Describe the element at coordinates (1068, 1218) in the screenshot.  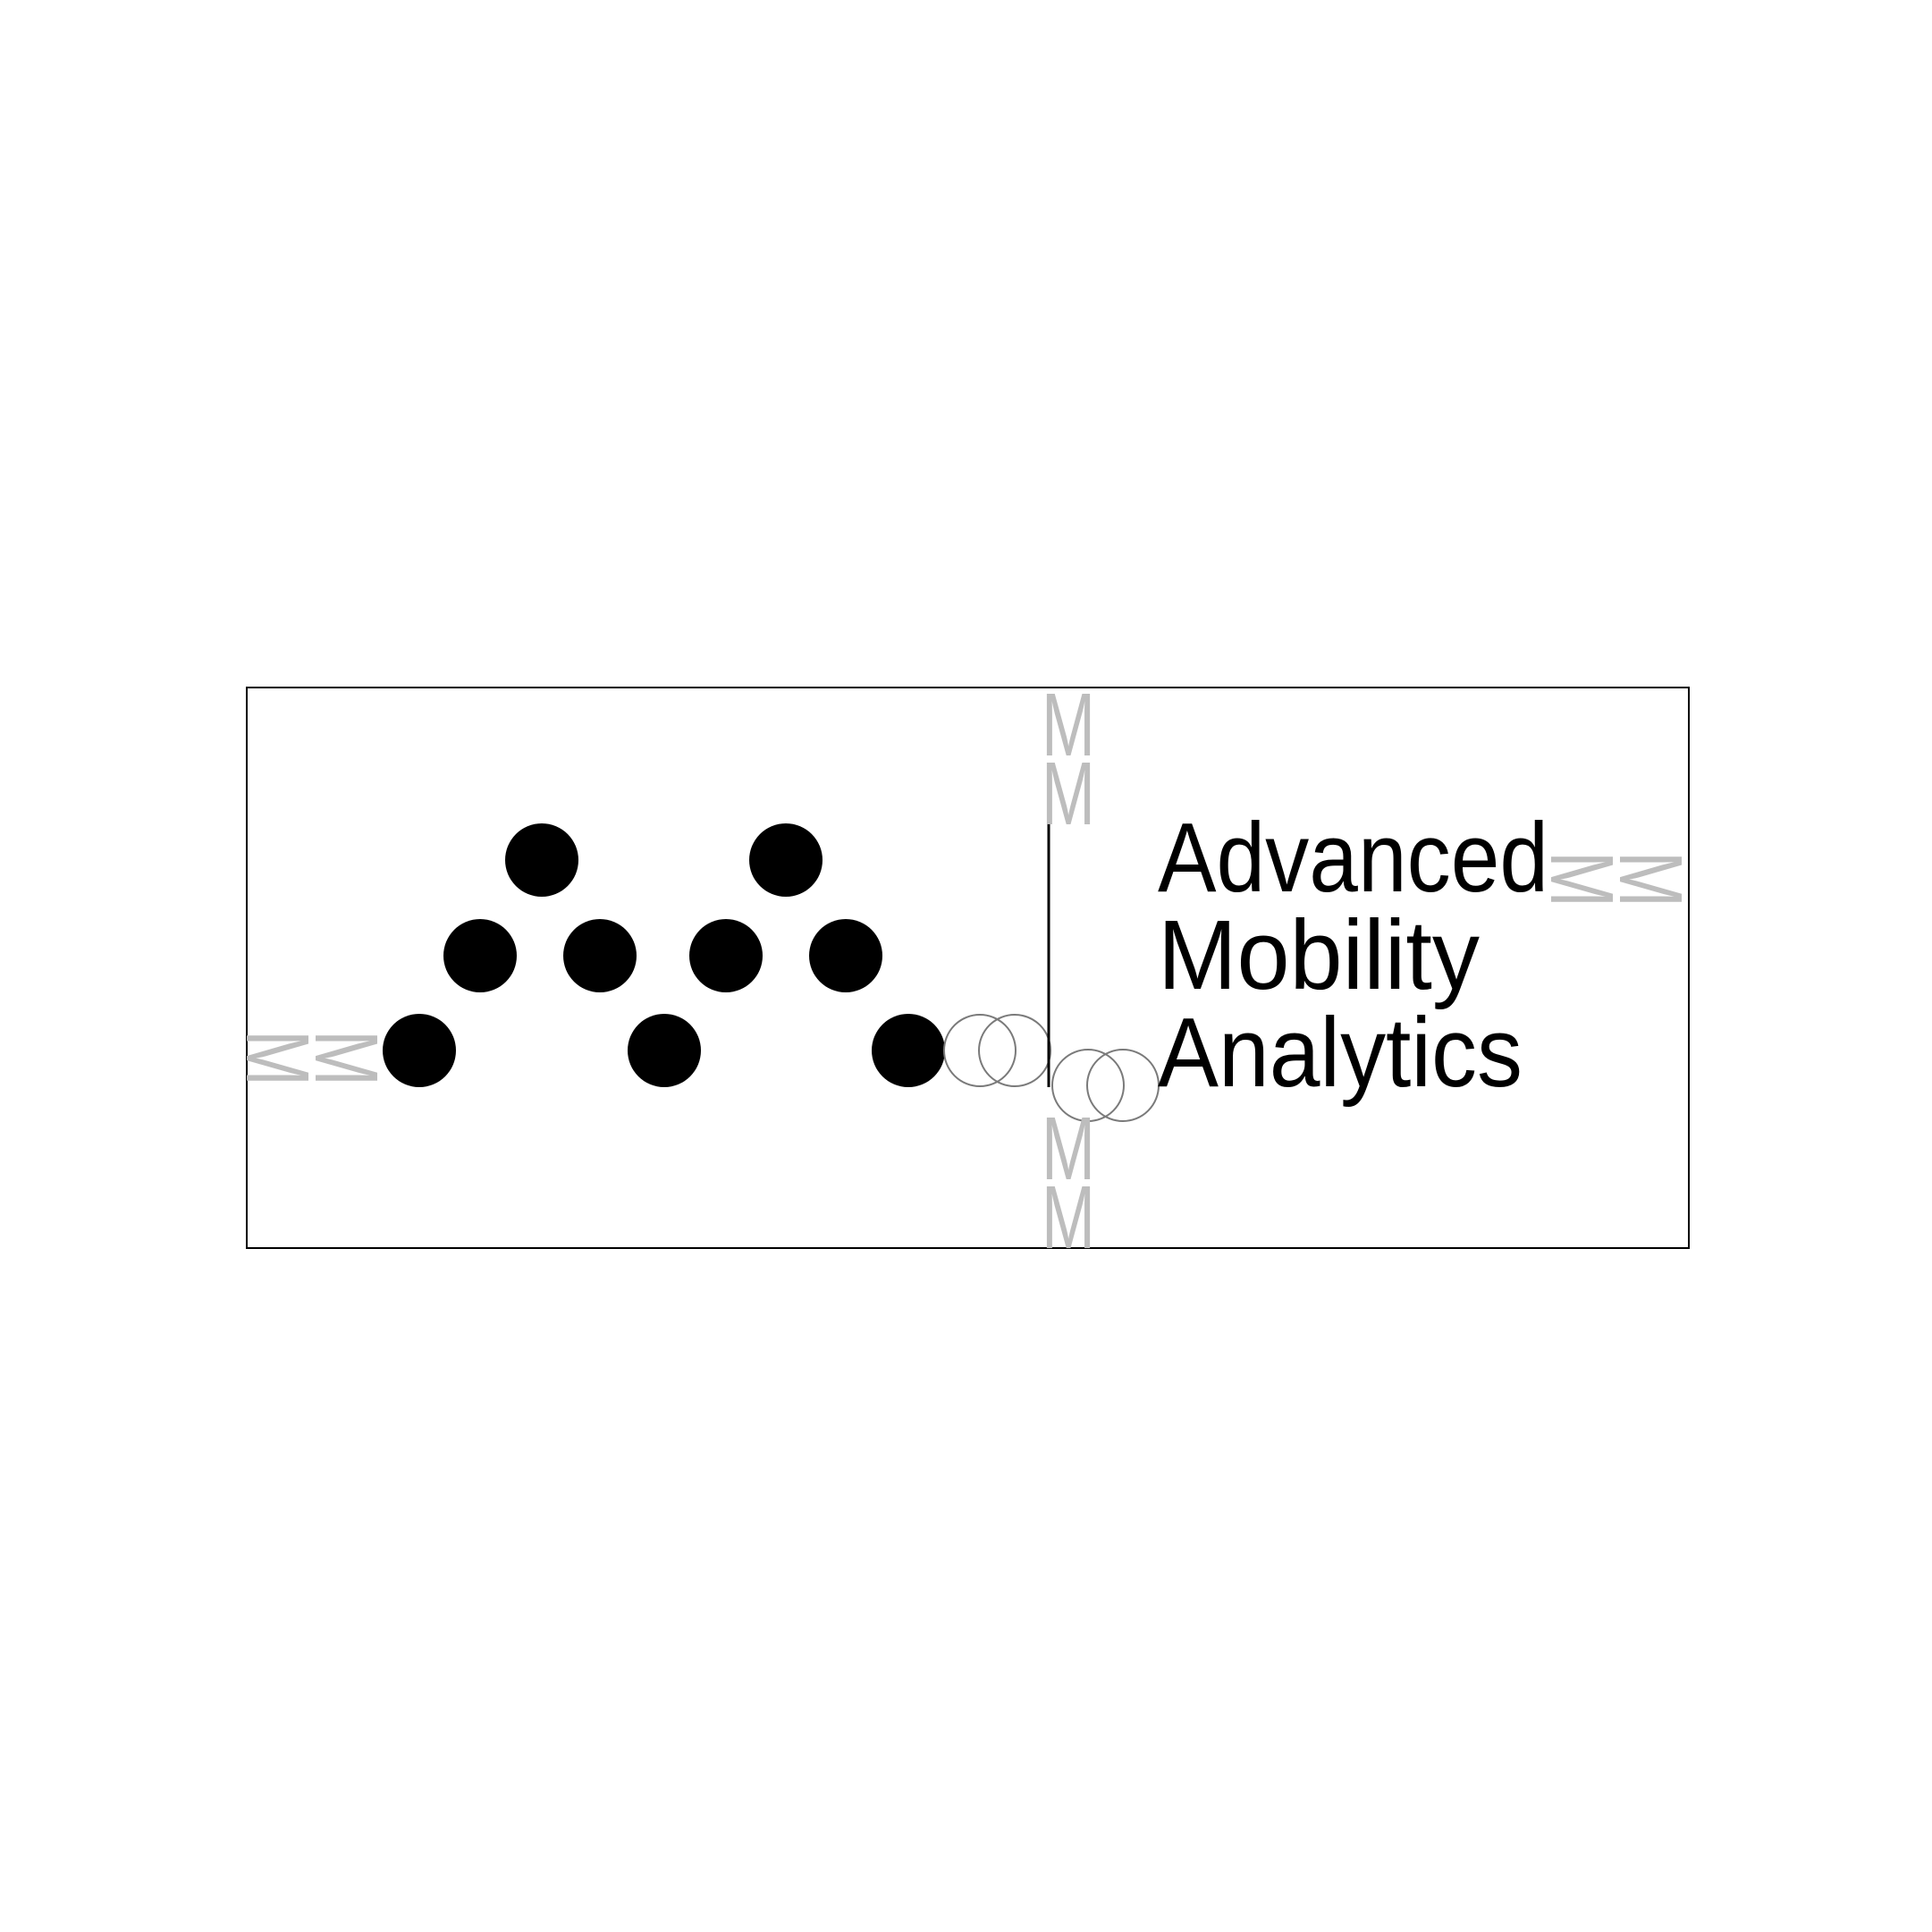
I see `clearspace-m-bottom-2: M` at that location.